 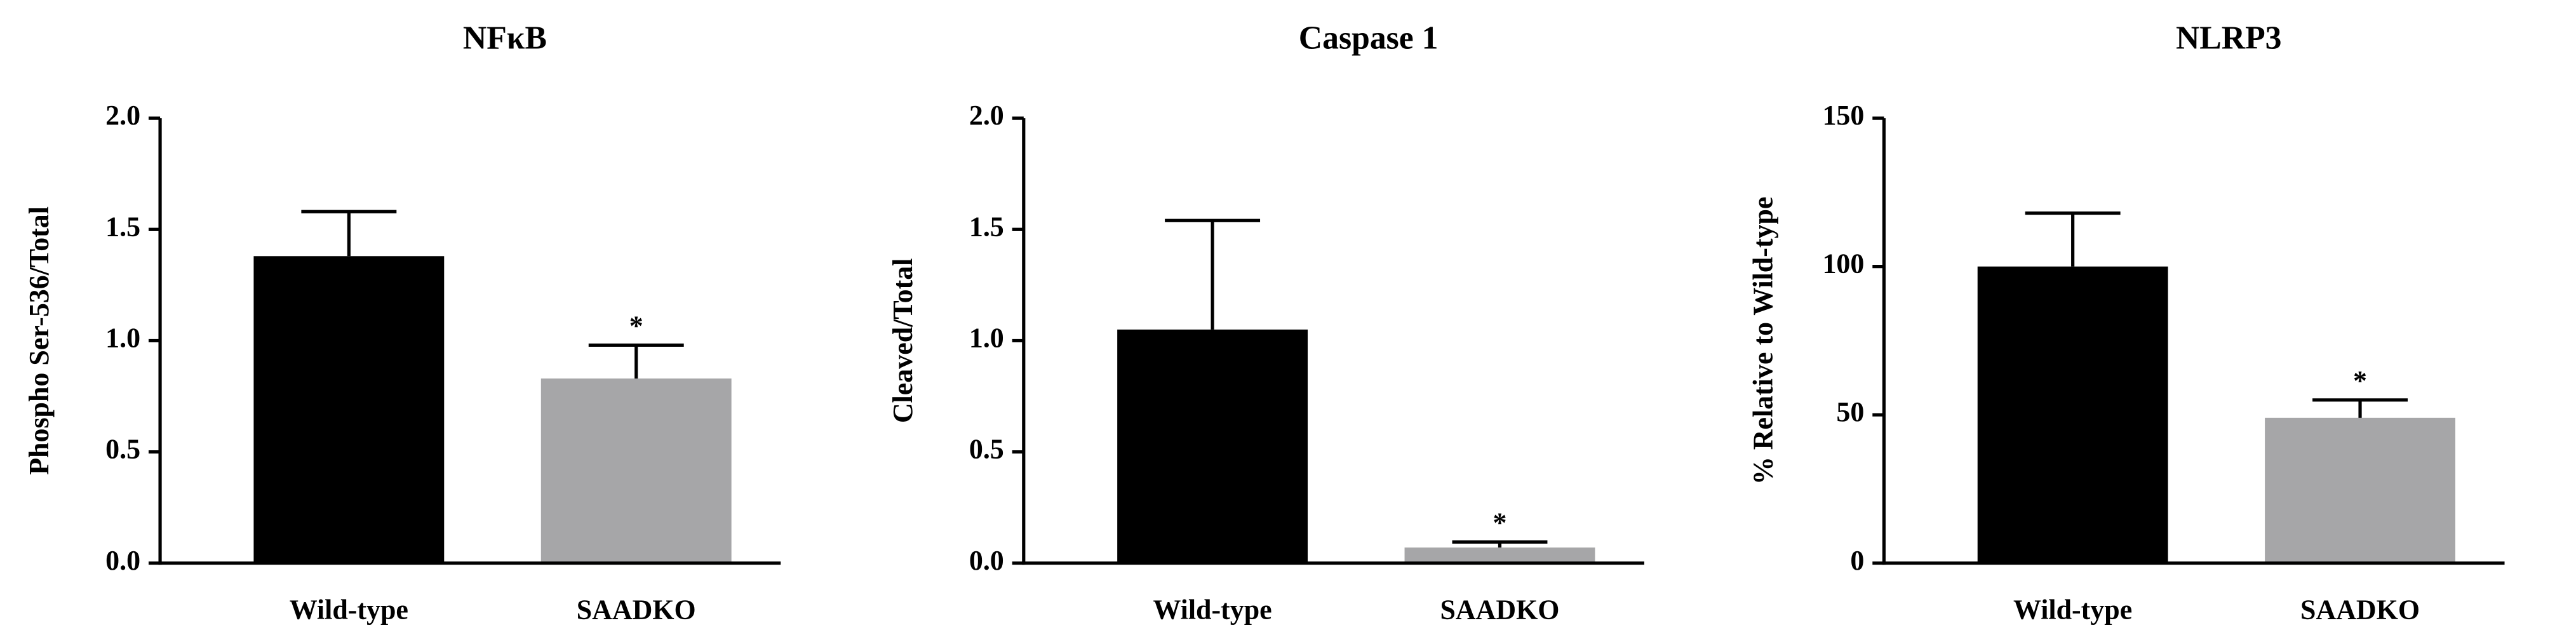 What do you see at coordinates (505, 38) in the screenshot?
I see `chart-title: NFκB` at bounding box center [505, 38].